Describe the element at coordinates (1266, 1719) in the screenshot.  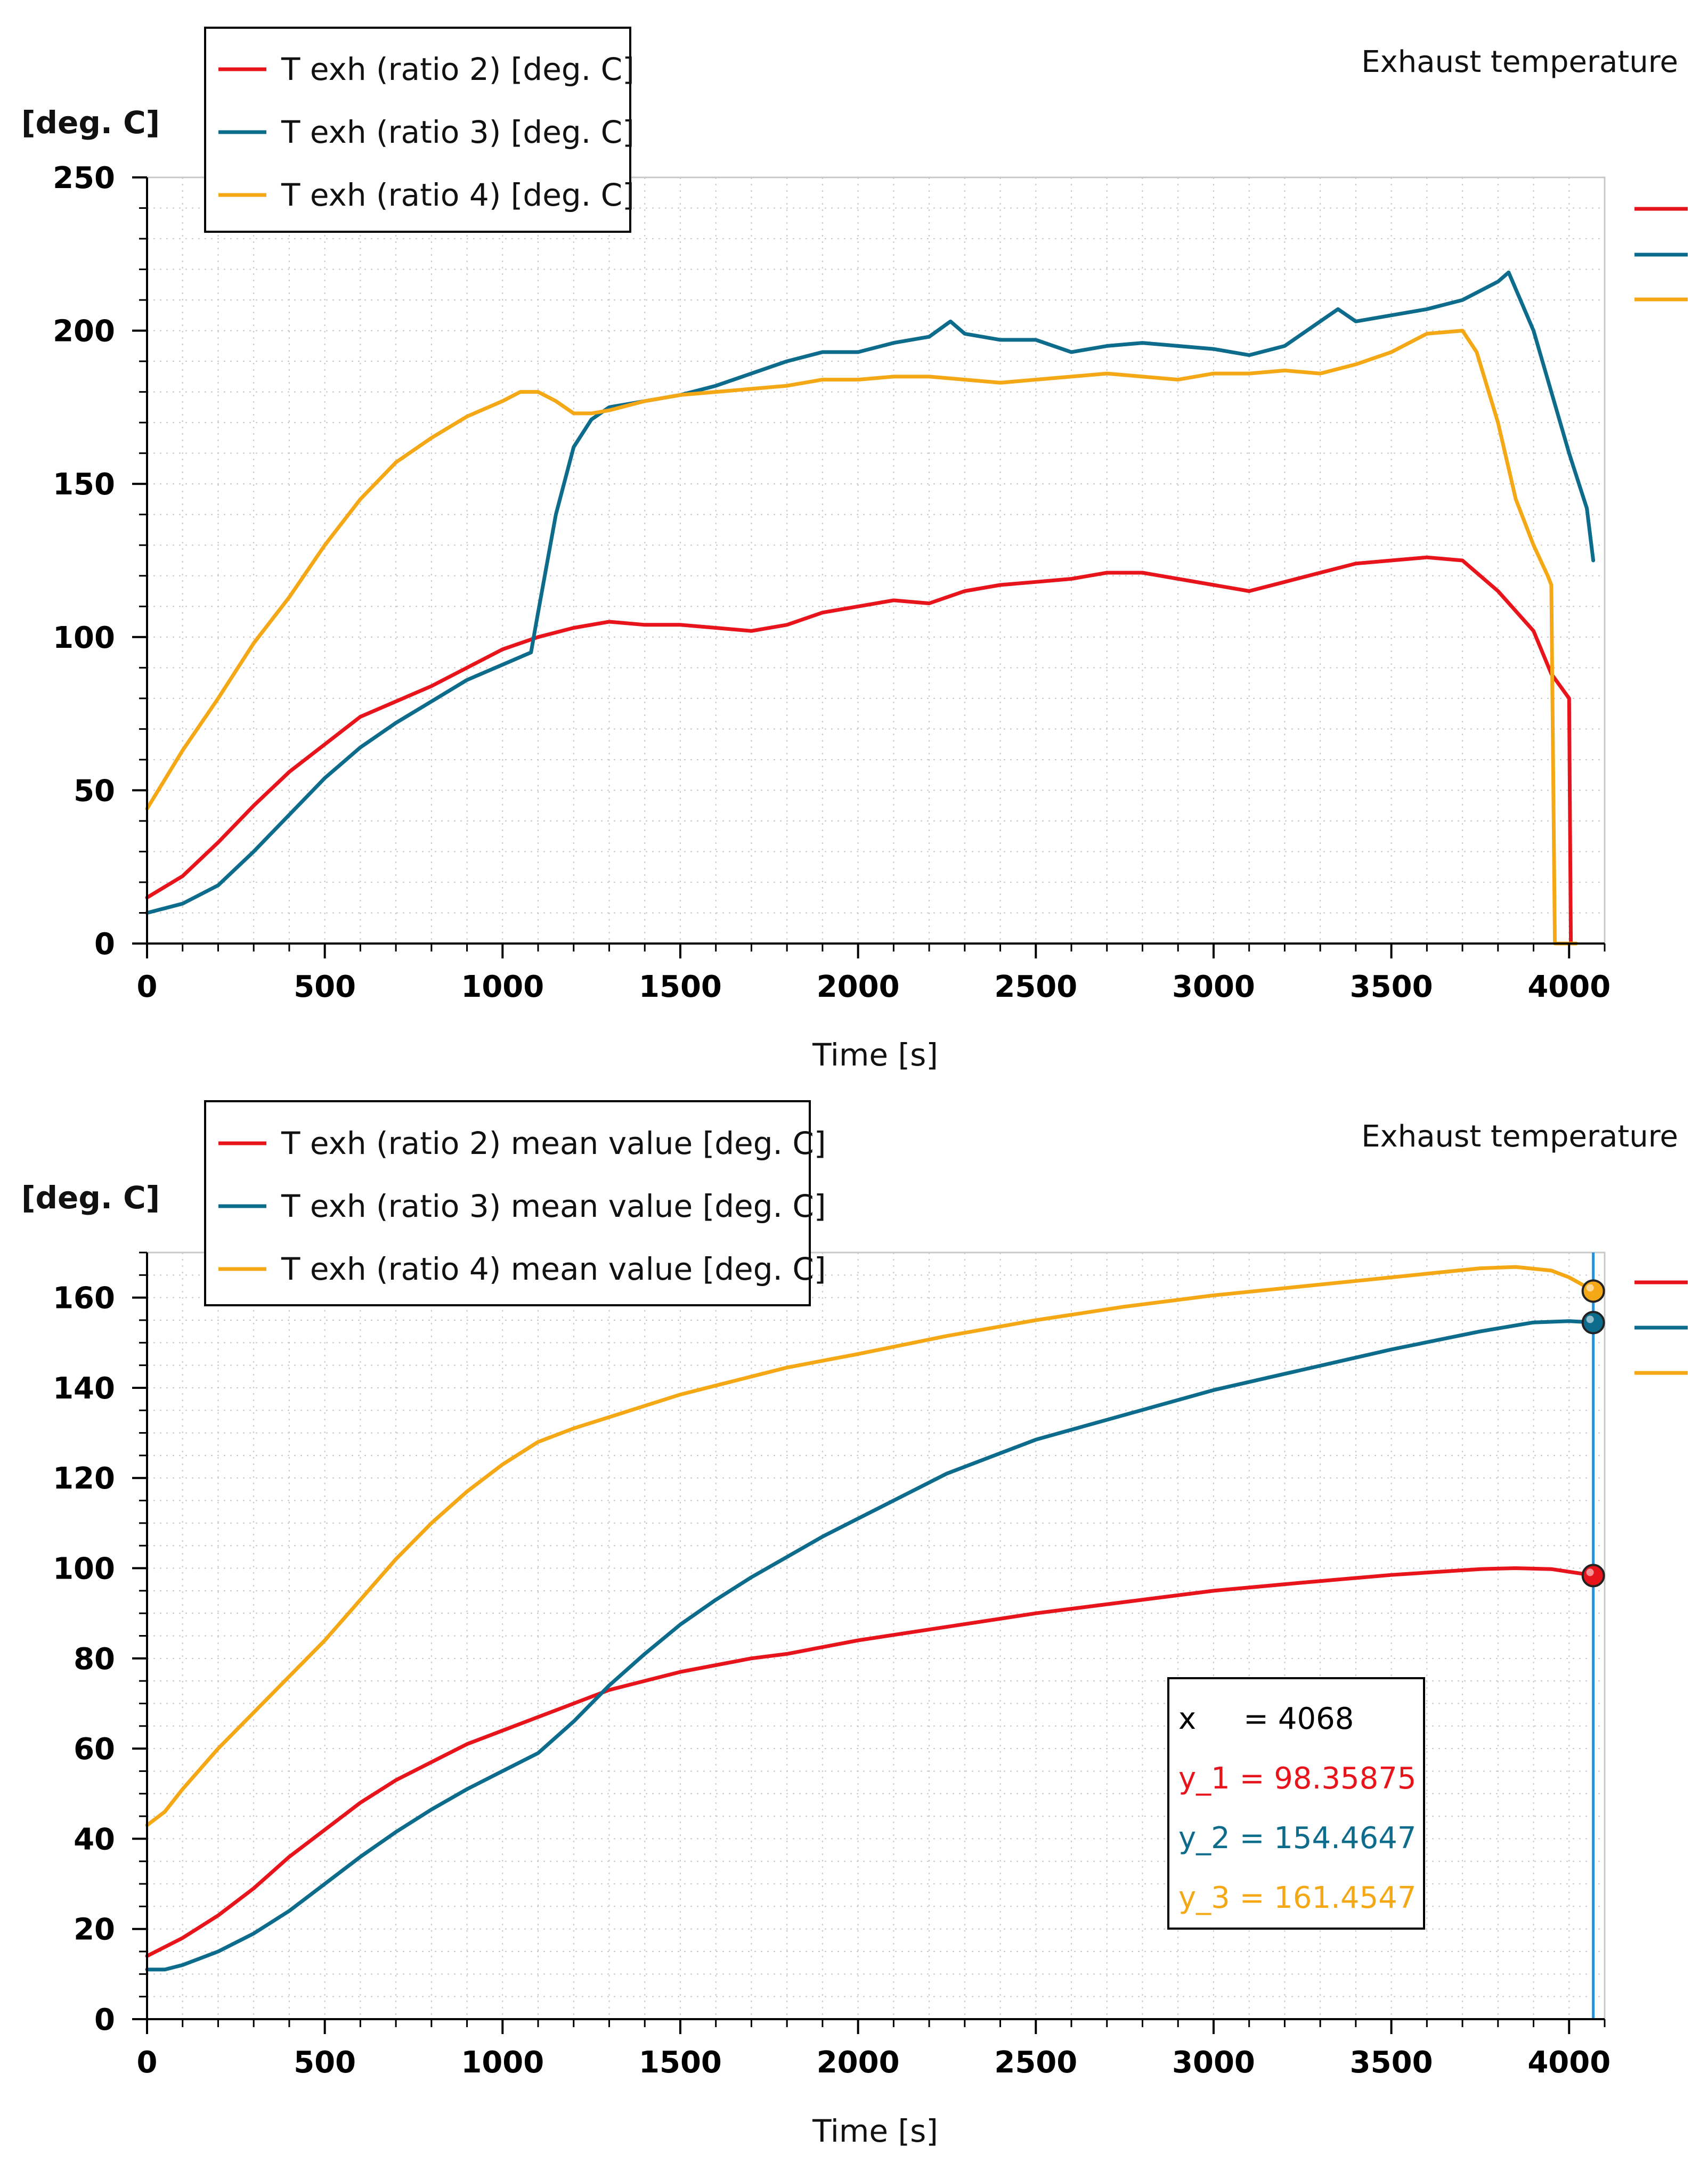
I see `chart-2-readout-x: x = 4068` at that location.